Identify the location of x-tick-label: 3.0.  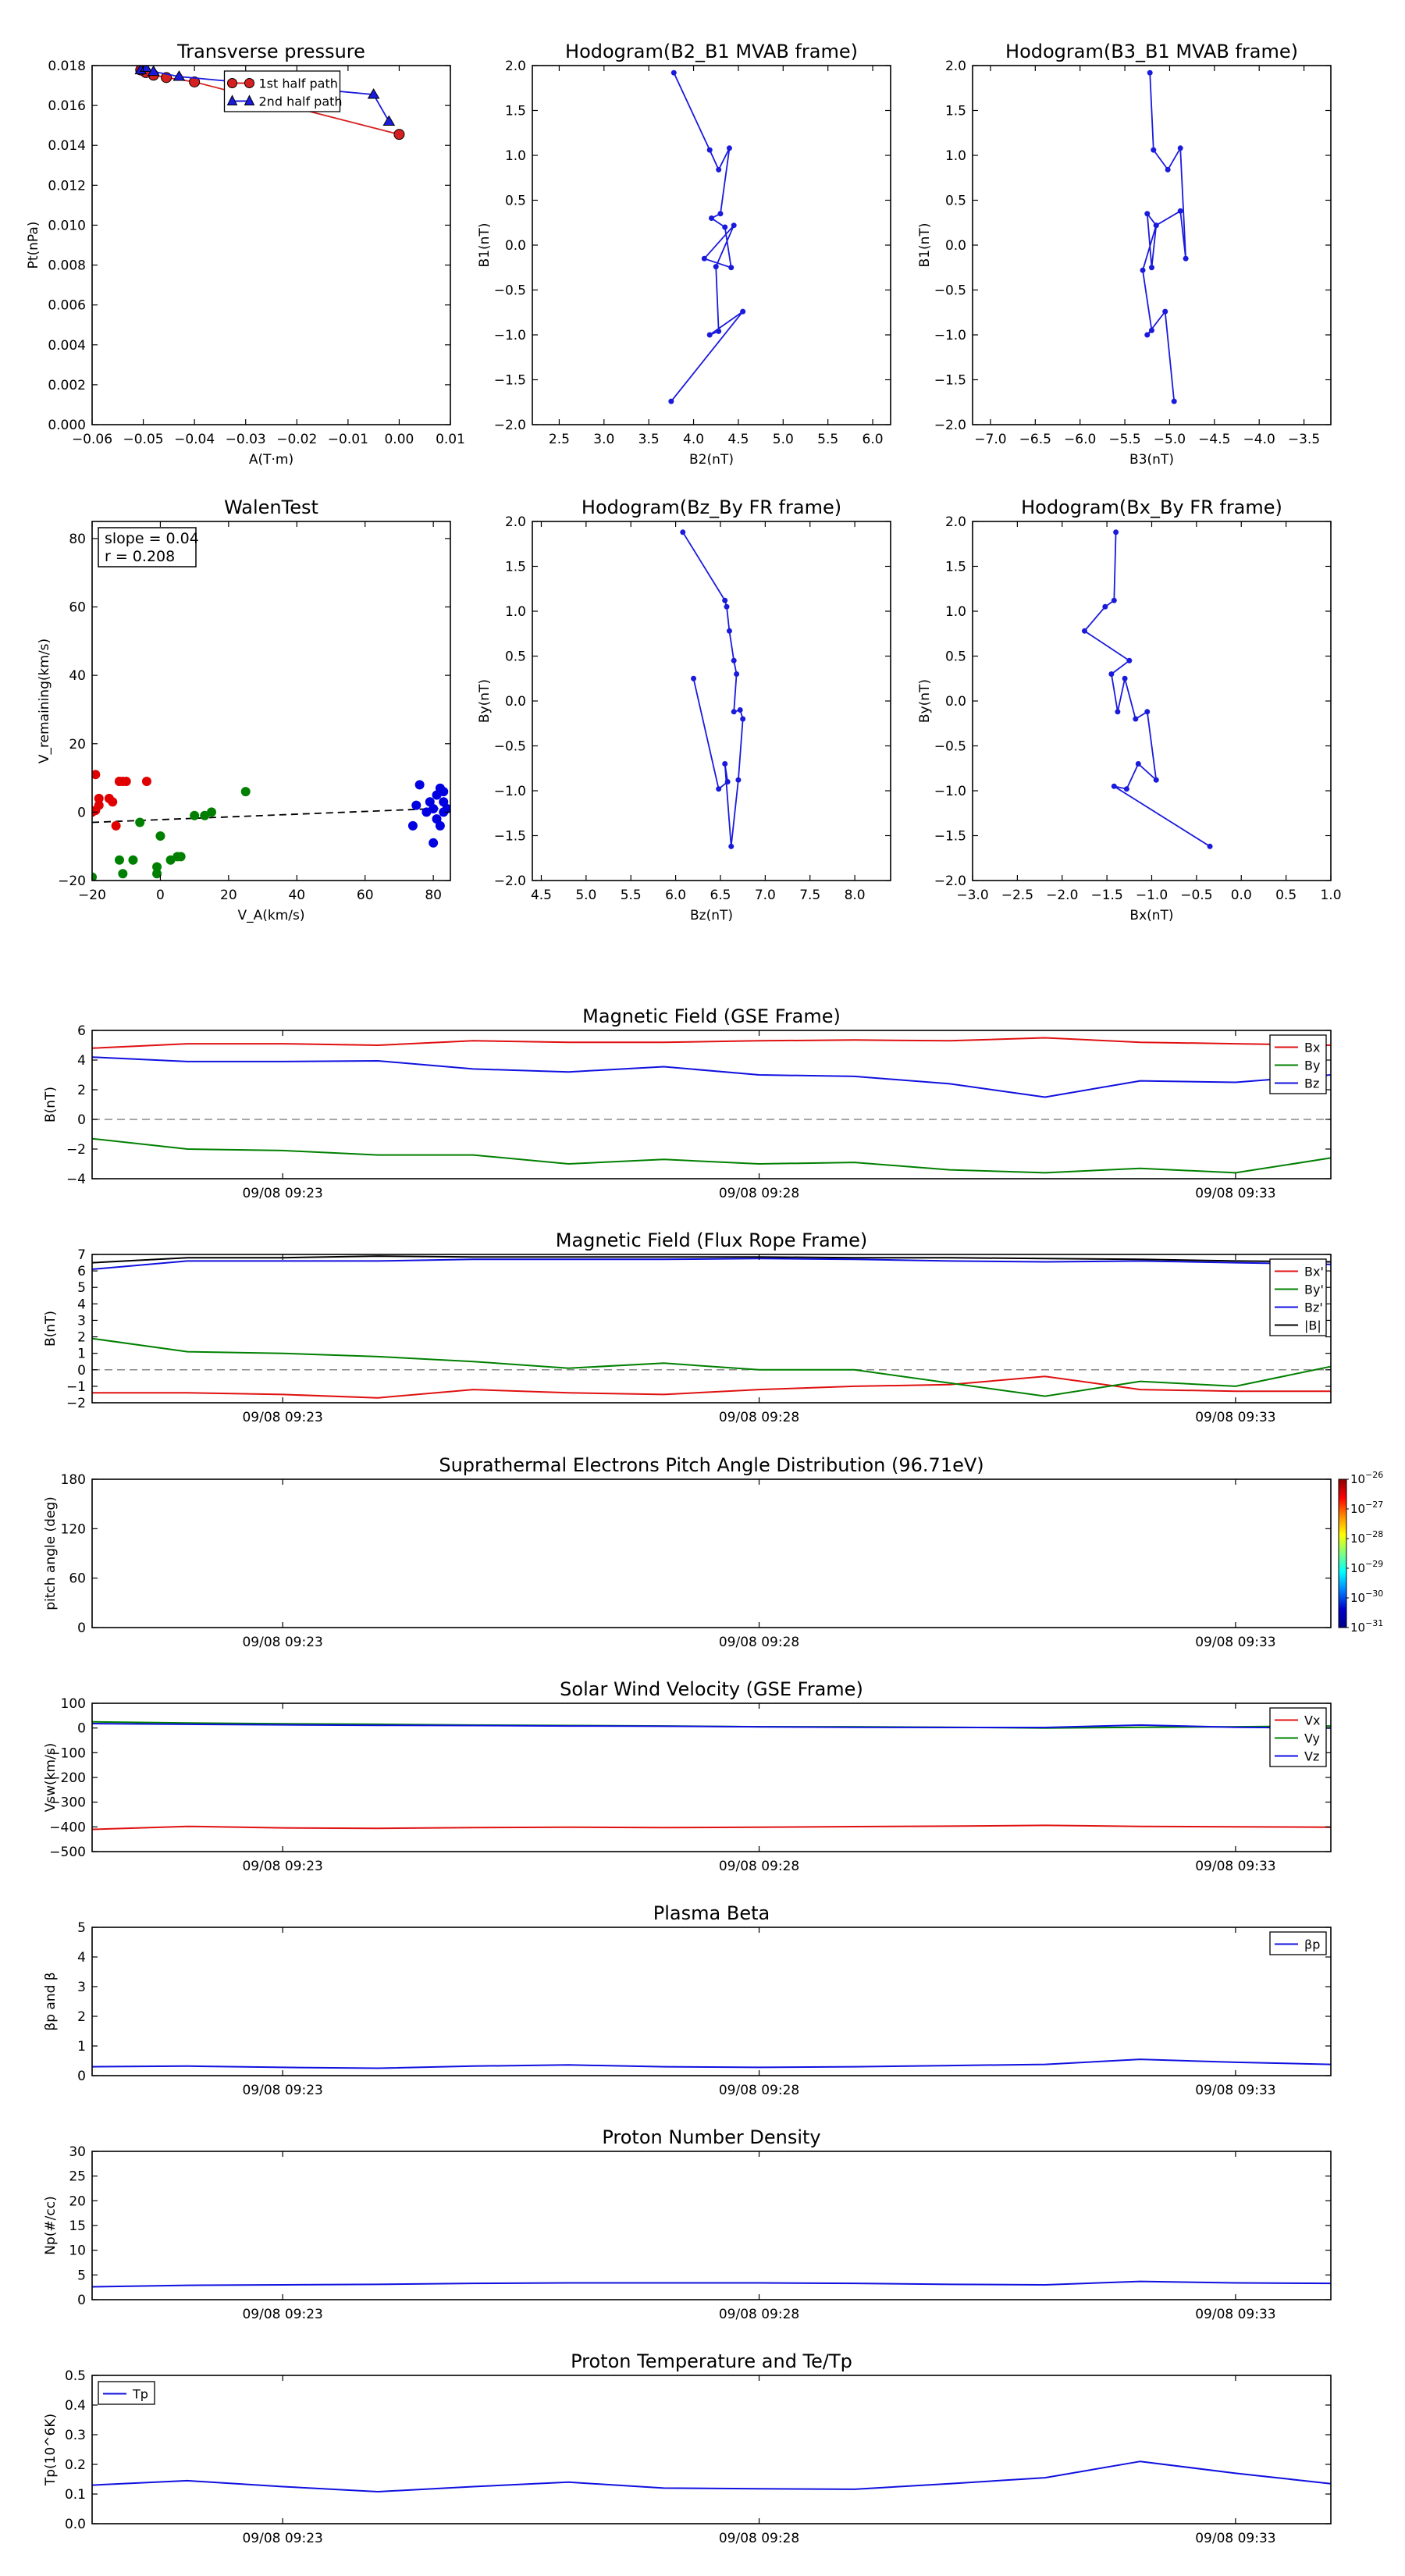
(604, 439).